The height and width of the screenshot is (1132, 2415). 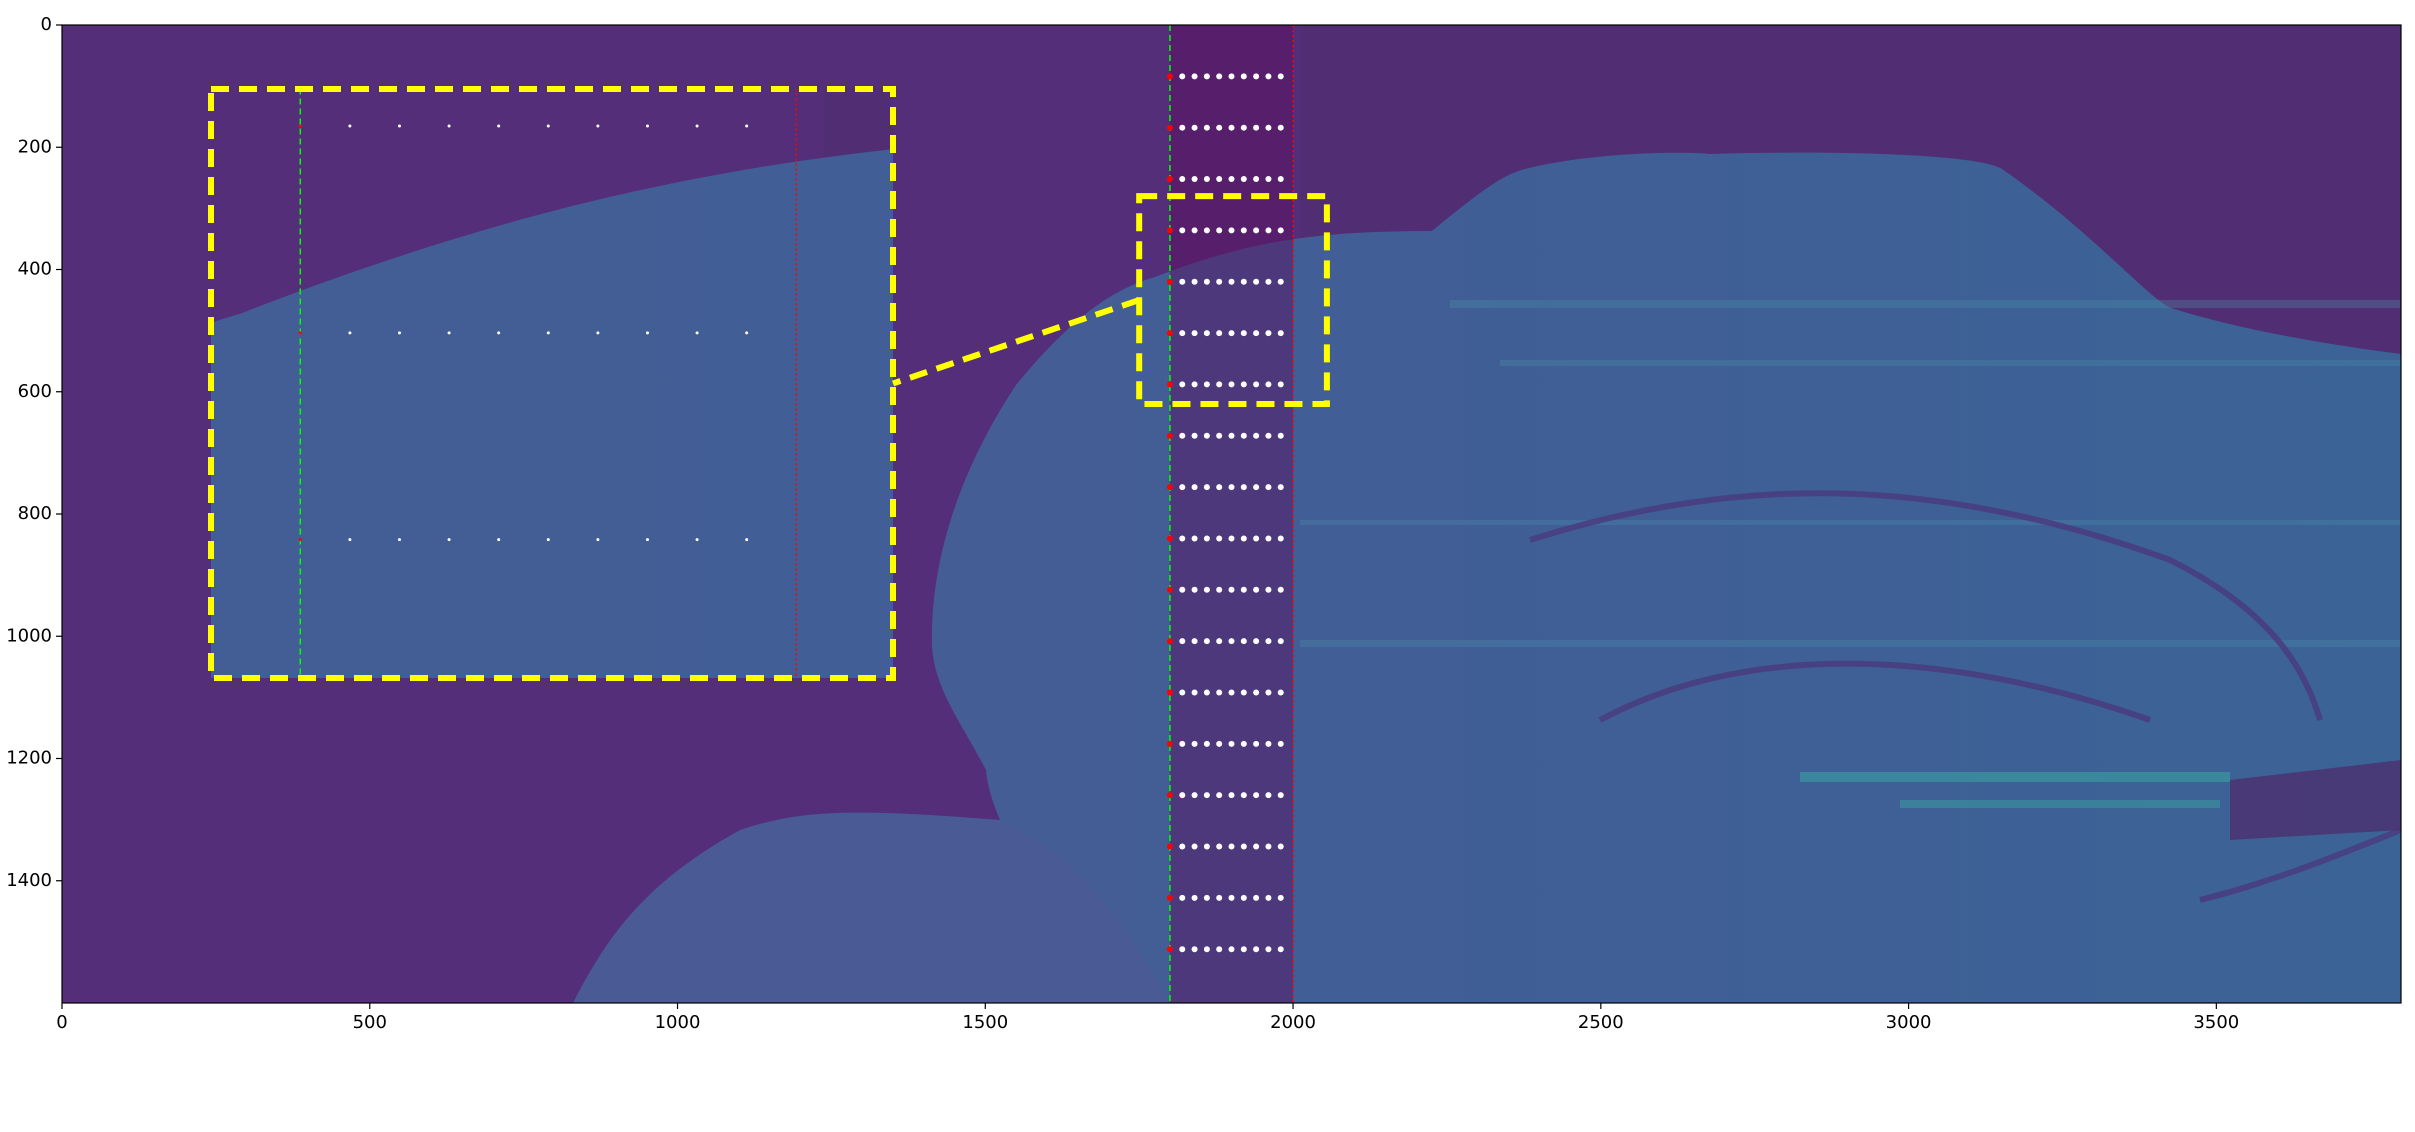 What do you see at coordinates (985, 1022) in the screenshot?
I see `x-tick-label: 1500` at bounding box center [985, 1022].